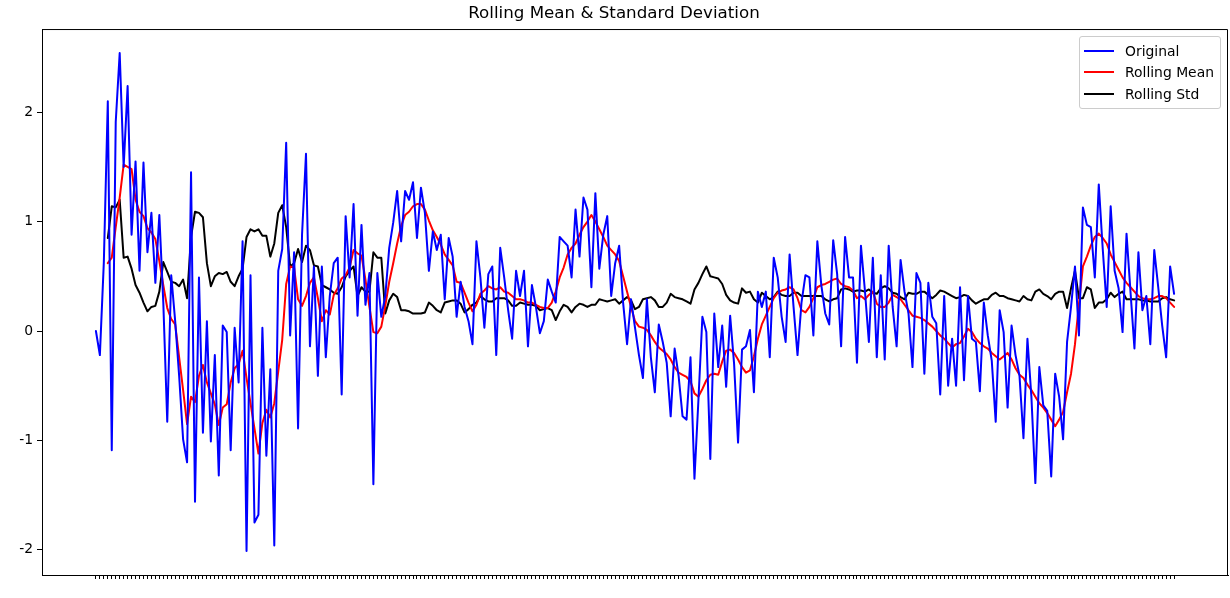  What do you see at coordinates (28, 329) in the screenshot?
I see `y-tick-label: 0` at bounding box center [28, 329].